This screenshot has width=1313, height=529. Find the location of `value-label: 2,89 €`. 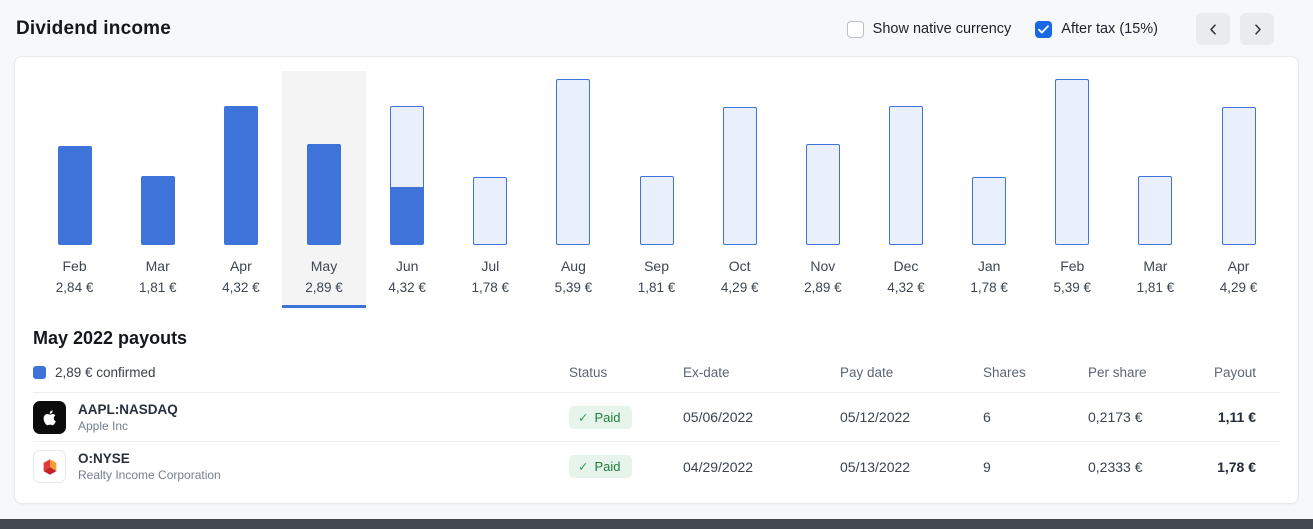

value-label: 2,89 € is located at coordinates (324, 287).